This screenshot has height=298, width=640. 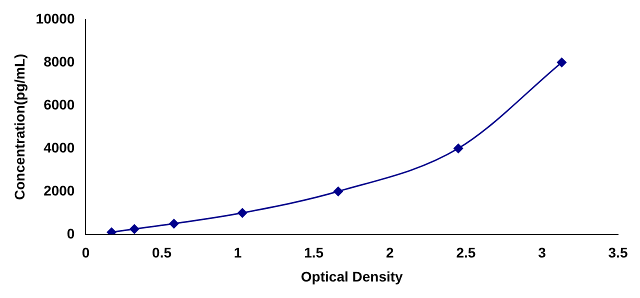 I want to click on y-tick-label: 2000, so click(x=59, y=190).